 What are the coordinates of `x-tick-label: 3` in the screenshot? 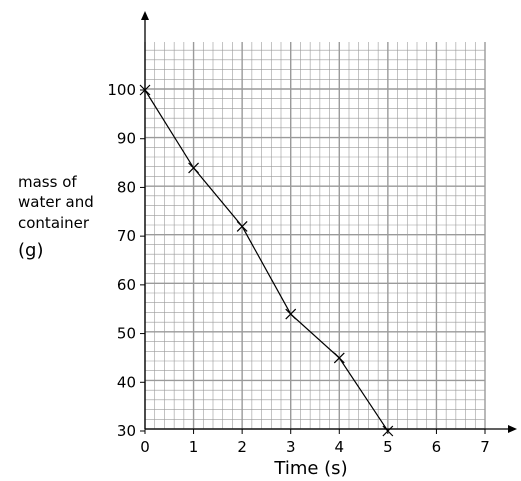 It's located at (291, 447).